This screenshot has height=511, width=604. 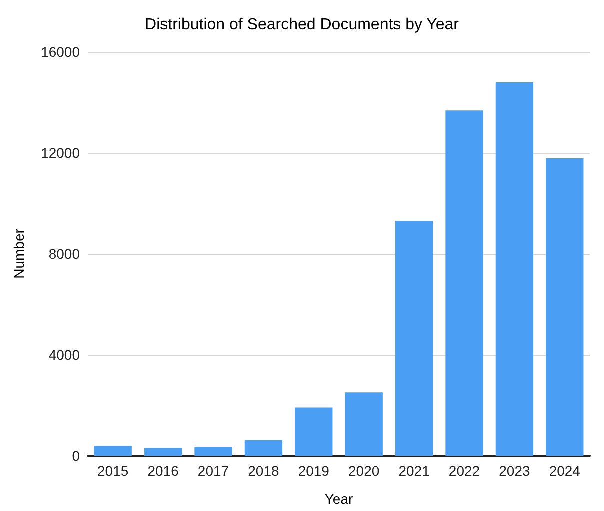 What do you see at coordinates (314, 471) in the screenshot?
I see `x-tick-label: 2019` at bounding box center [314, 471].